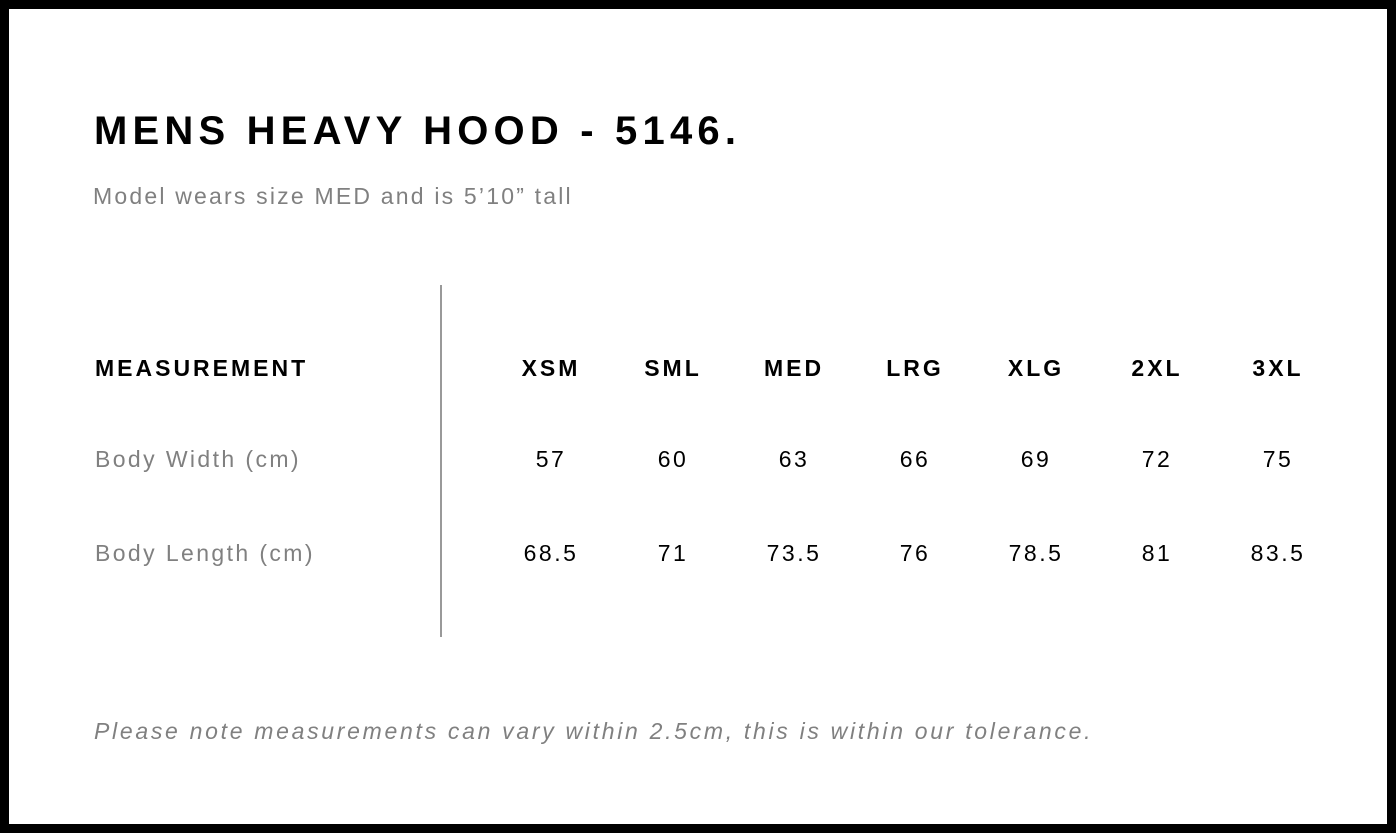  Describe the element at coordinates (673, 459) in the screenshot. I see `table-cell: 60` at that location.